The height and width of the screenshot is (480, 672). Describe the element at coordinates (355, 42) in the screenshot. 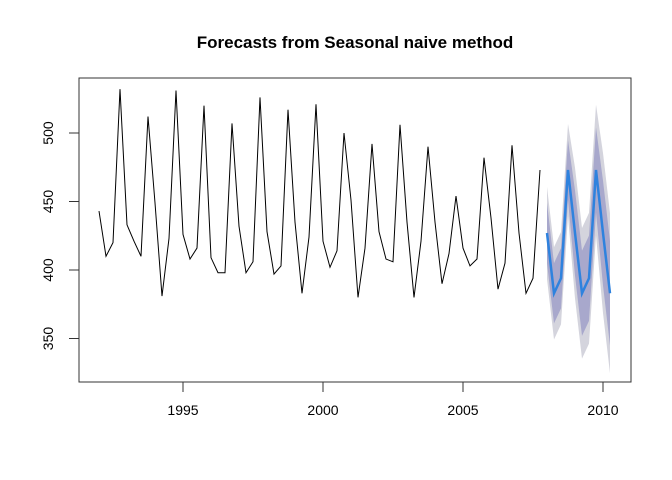

I see `chart-title: Forecasts from Seasonal naive method` at that location.